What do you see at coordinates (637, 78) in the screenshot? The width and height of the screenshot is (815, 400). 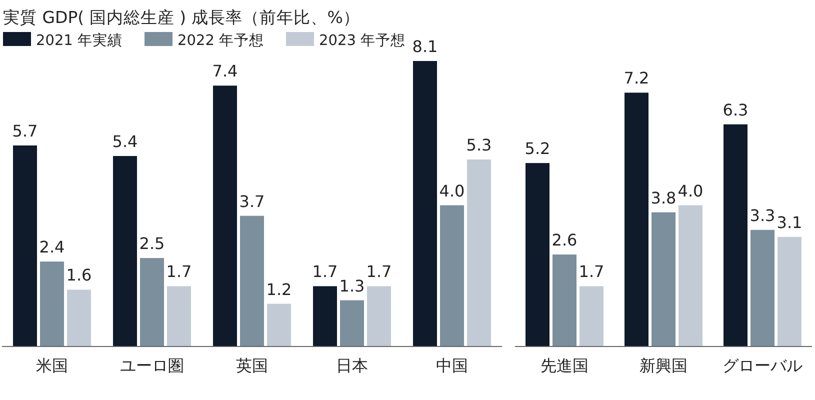 I see `data-label: 7.2` at bounding box center [637, 78].